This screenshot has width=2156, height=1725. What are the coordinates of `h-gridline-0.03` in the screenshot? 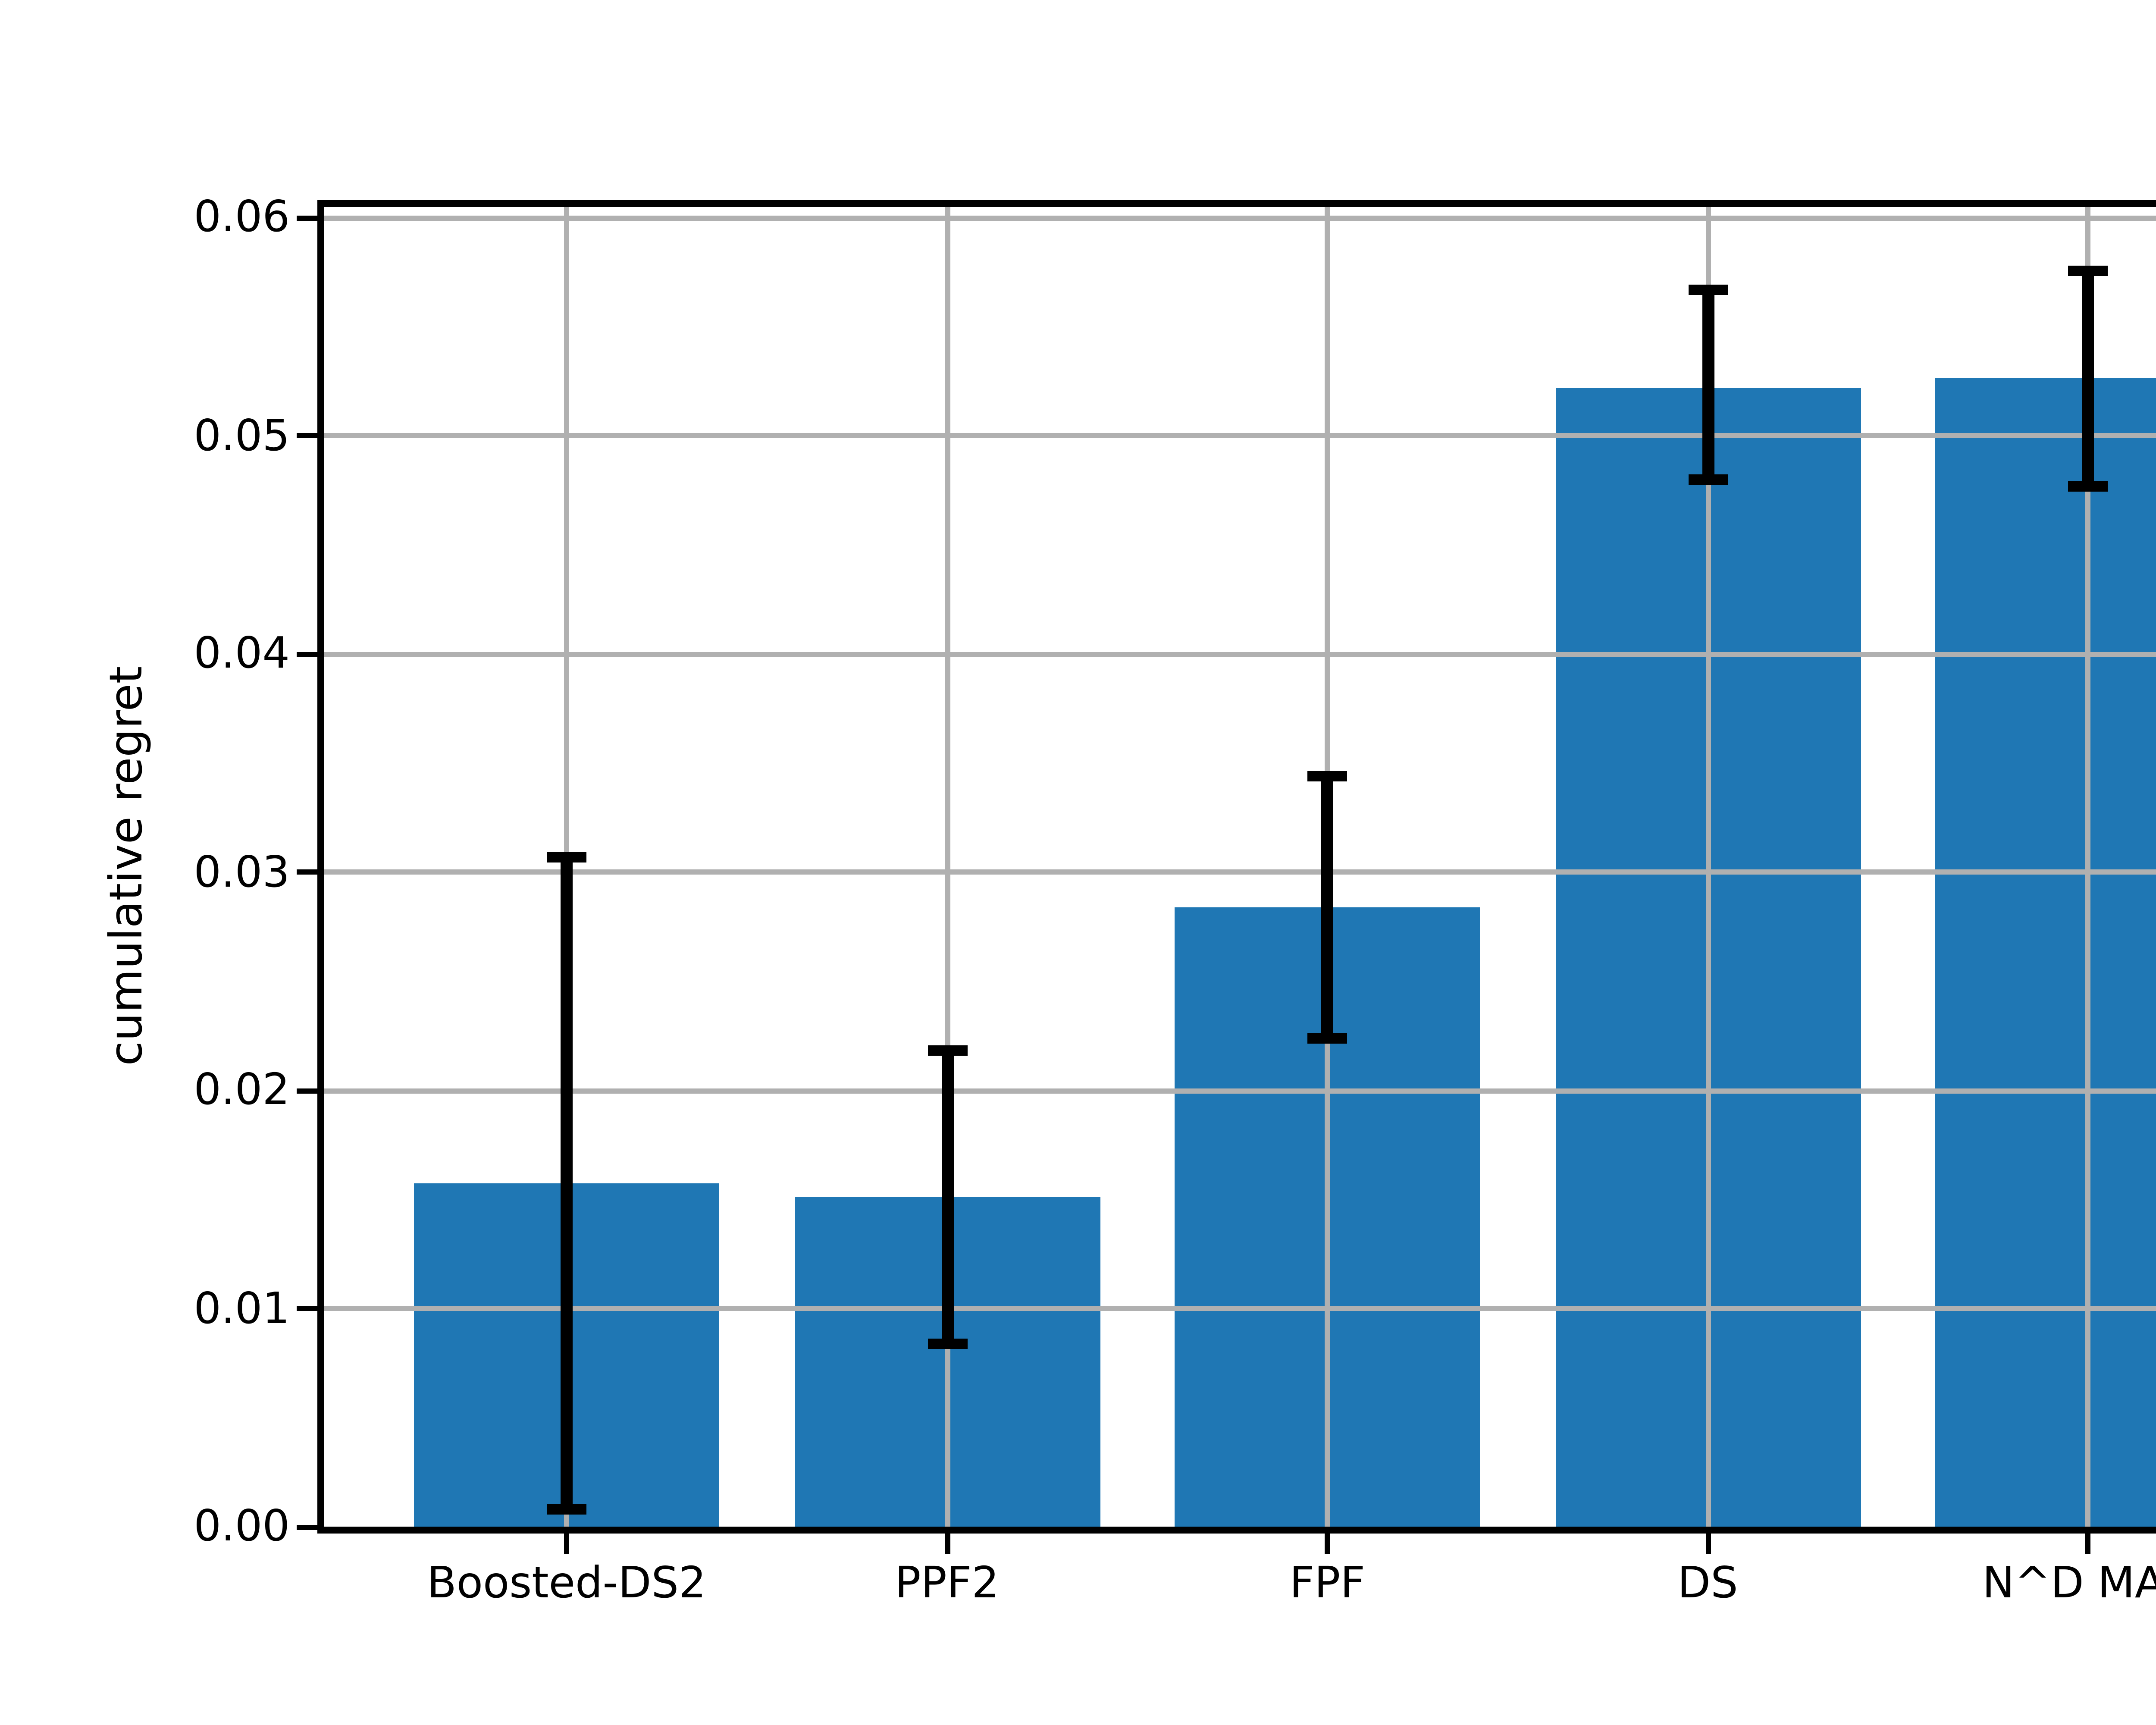 It's located at (1240, 872).